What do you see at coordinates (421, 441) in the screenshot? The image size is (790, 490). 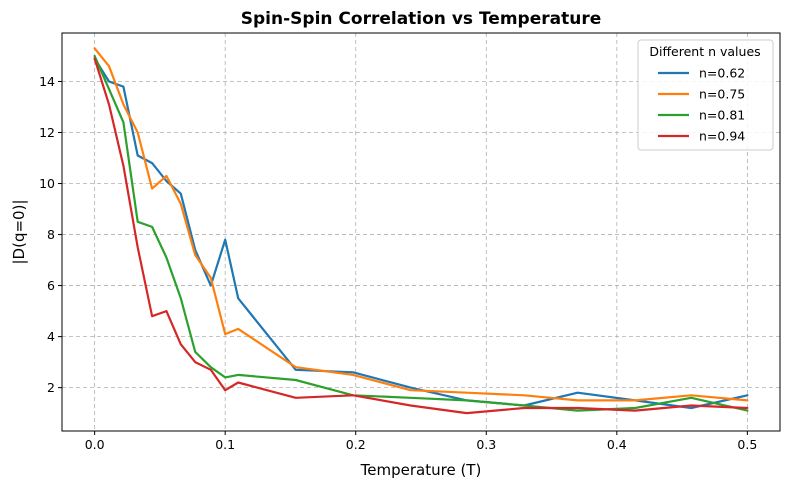 I see `x-axis-ticks: 0.0 0.1 0.2 0.3 0.4 0.5` at bounding box center [421, 441].